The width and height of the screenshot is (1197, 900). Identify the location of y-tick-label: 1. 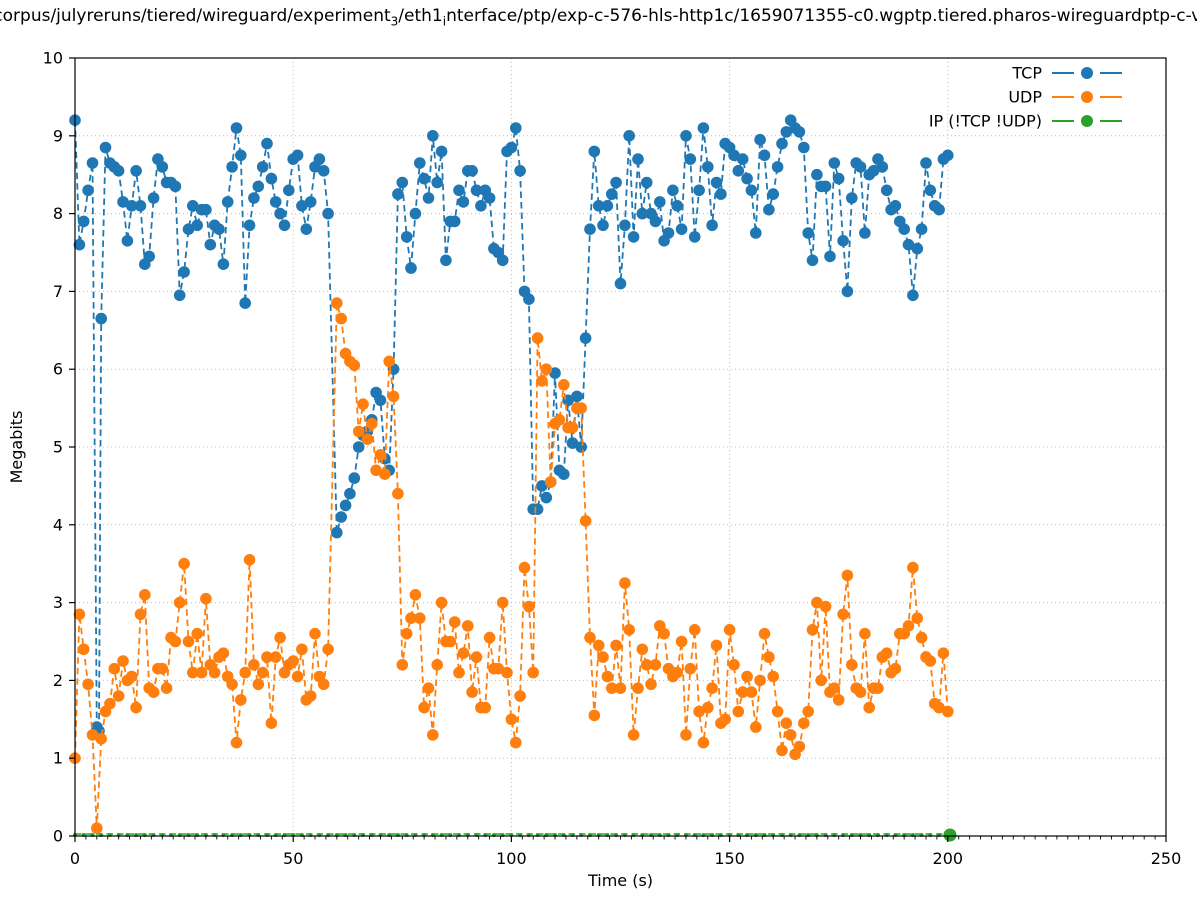
(58, 758).